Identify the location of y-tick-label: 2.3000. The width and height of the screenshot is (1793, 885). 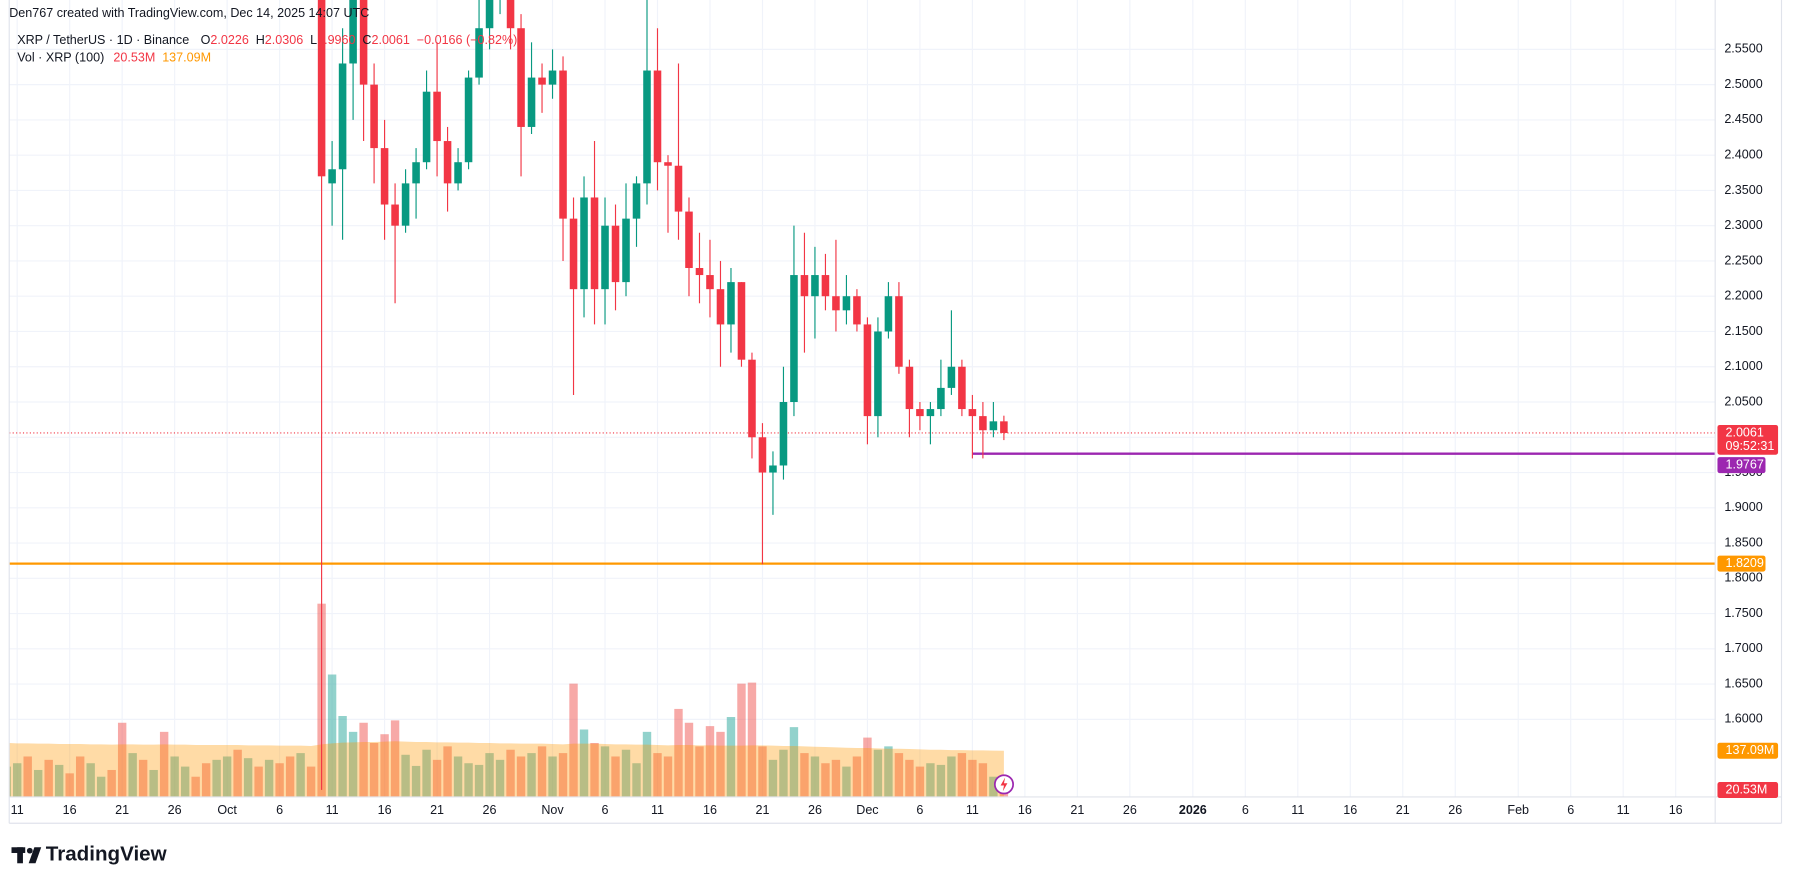
(1743, 225).